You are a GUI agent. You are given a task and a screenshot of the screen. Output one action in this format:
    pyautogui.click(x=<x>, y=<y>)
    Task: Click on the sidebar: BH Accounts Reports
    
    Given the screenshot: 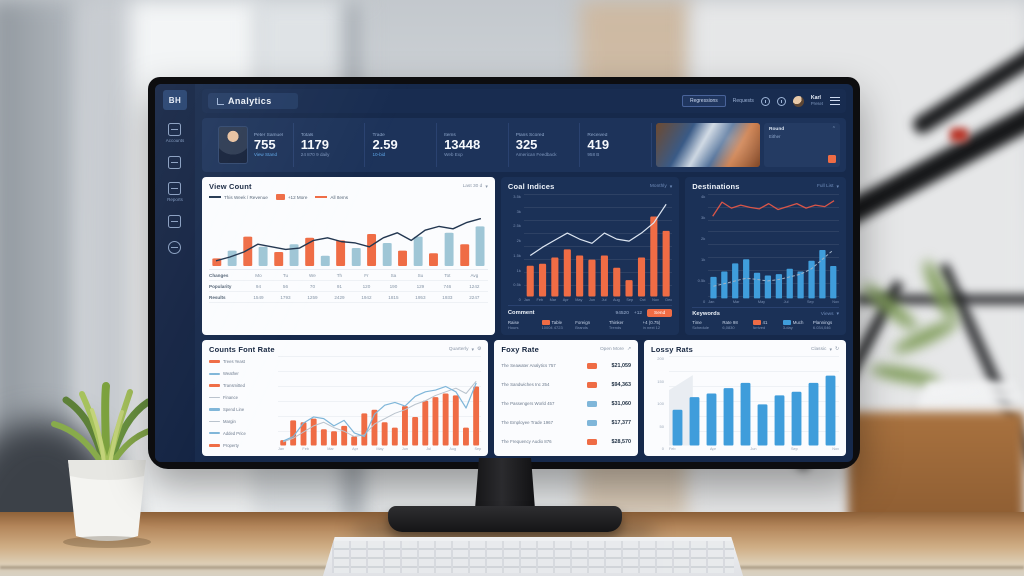 What is the action you would take?
    pyautogui.click(x=175, y=273)
    